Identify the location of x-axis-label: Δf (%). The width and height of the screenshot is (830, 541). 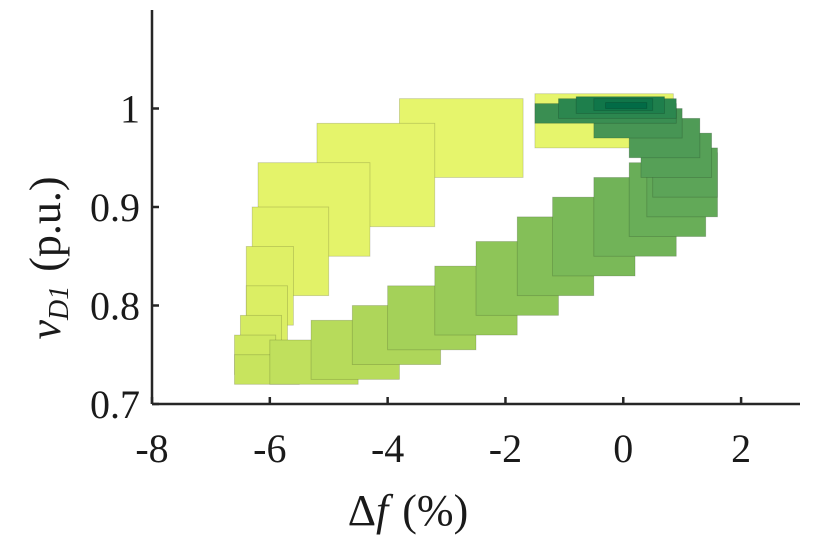
(408, 510).